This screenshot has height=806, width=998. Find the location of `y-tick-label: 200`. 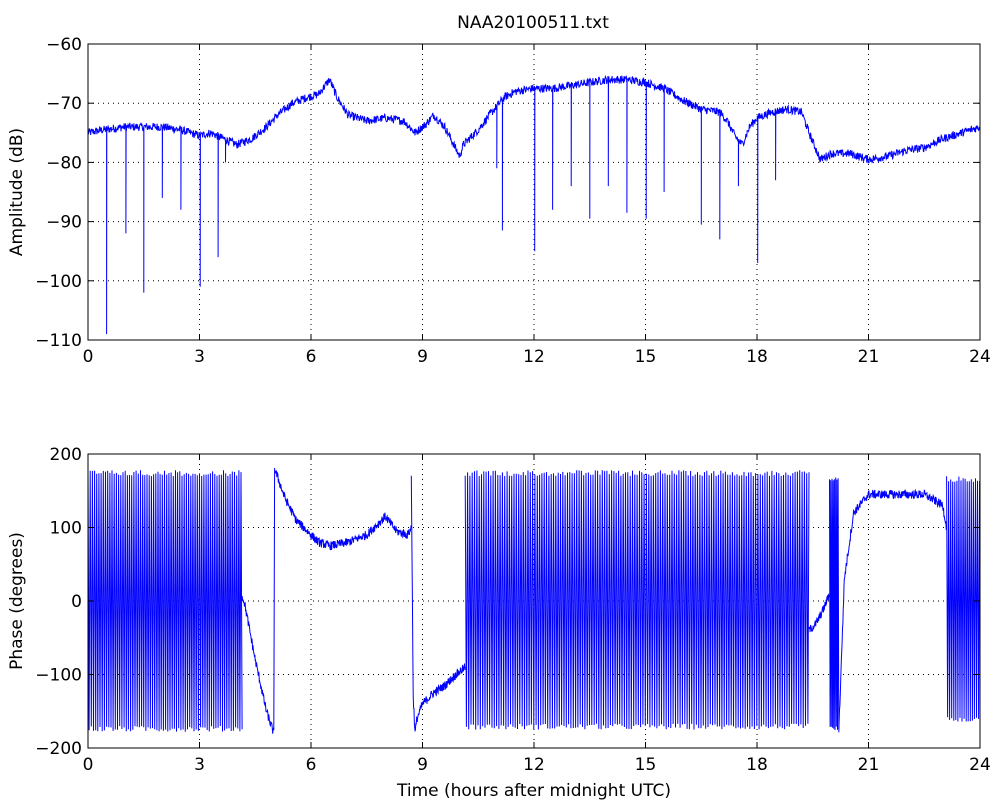

y-tick-label: 200 is located at coordinates (66, 455).